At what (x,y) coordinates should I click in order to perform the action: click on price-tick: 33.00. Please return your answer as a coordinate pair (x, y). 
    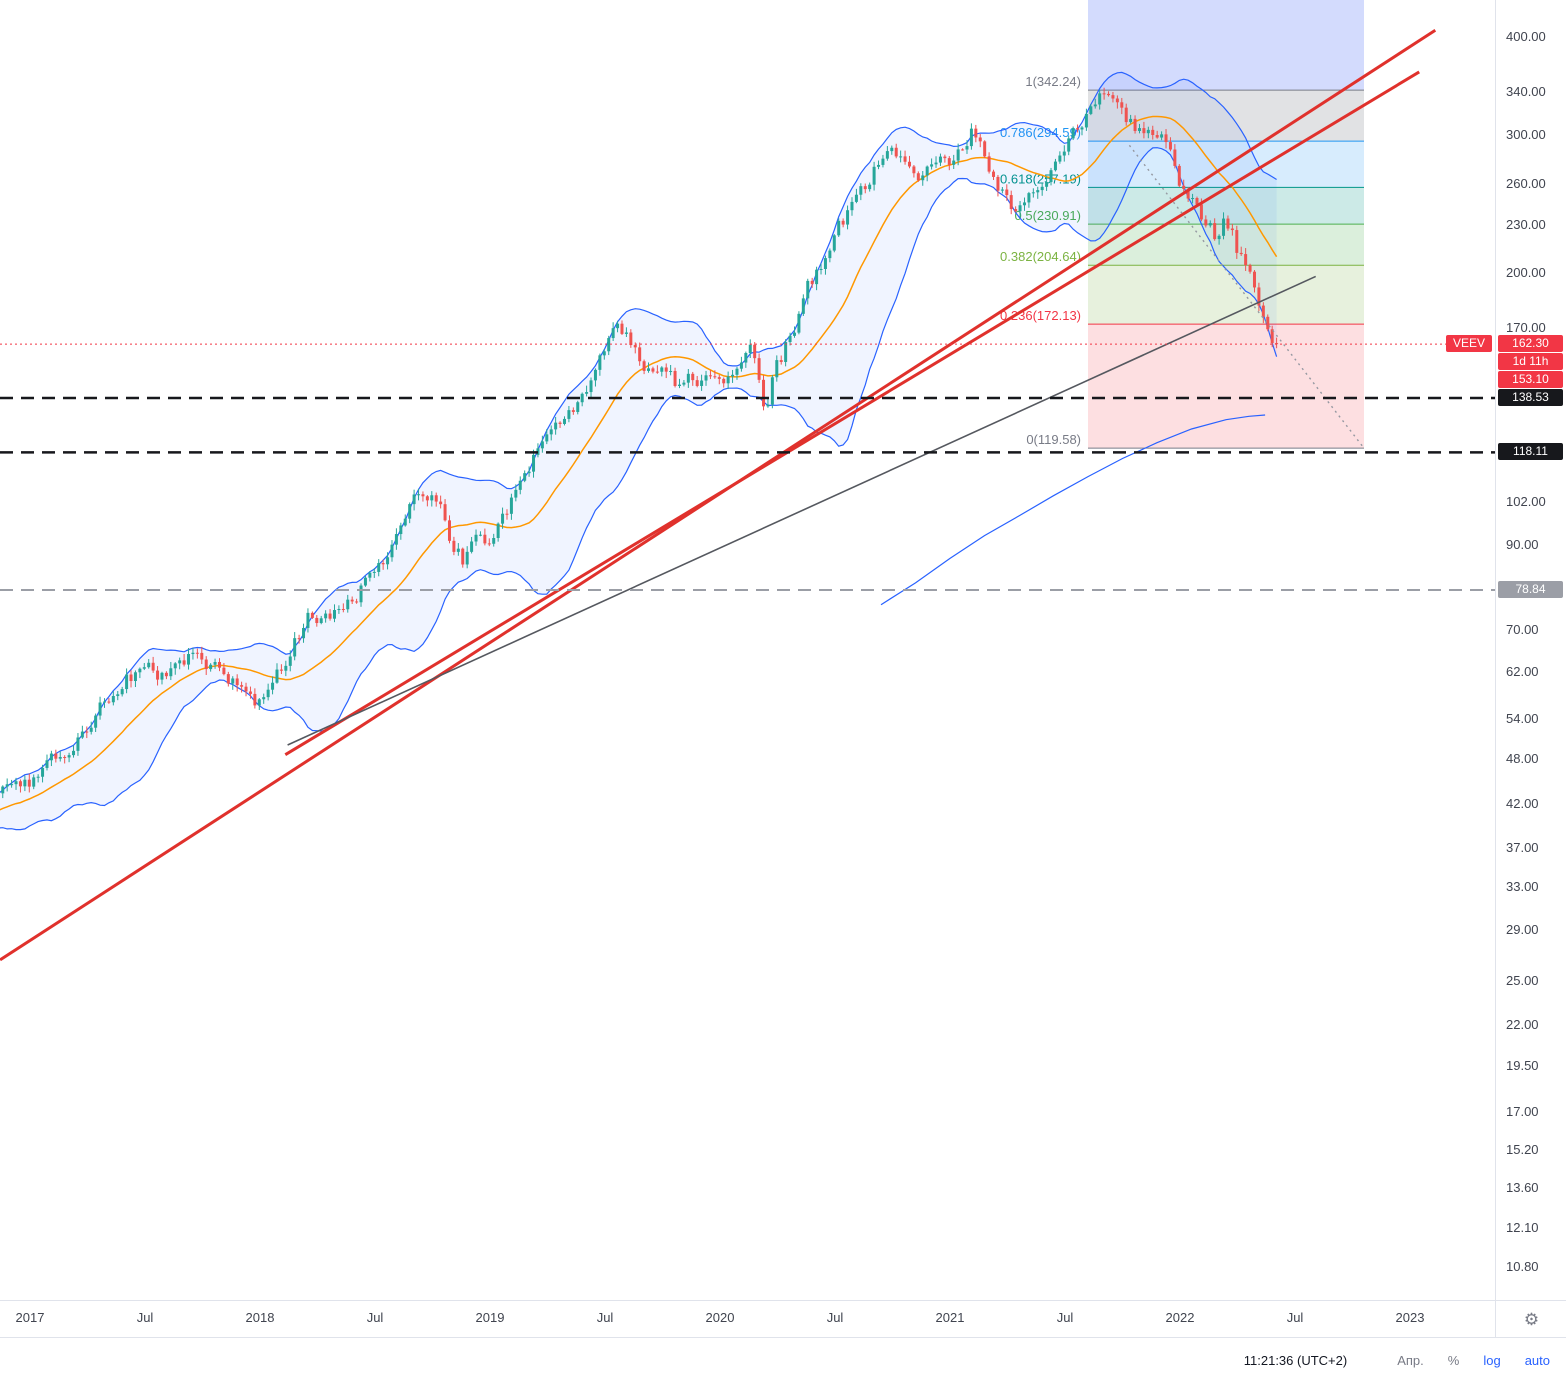
    Looking at the image, I should click on (1522, 886).